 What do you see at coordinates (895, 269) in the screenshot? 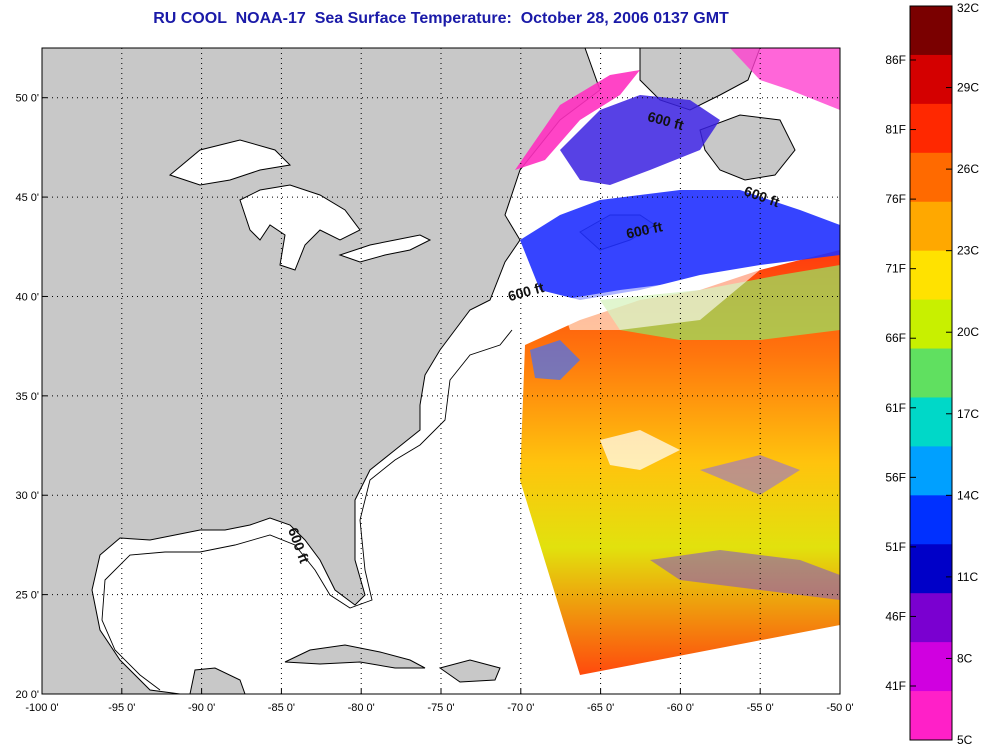
I see `colorbar-fahrenheit-label: 71F` at bounding box center [895, 269].